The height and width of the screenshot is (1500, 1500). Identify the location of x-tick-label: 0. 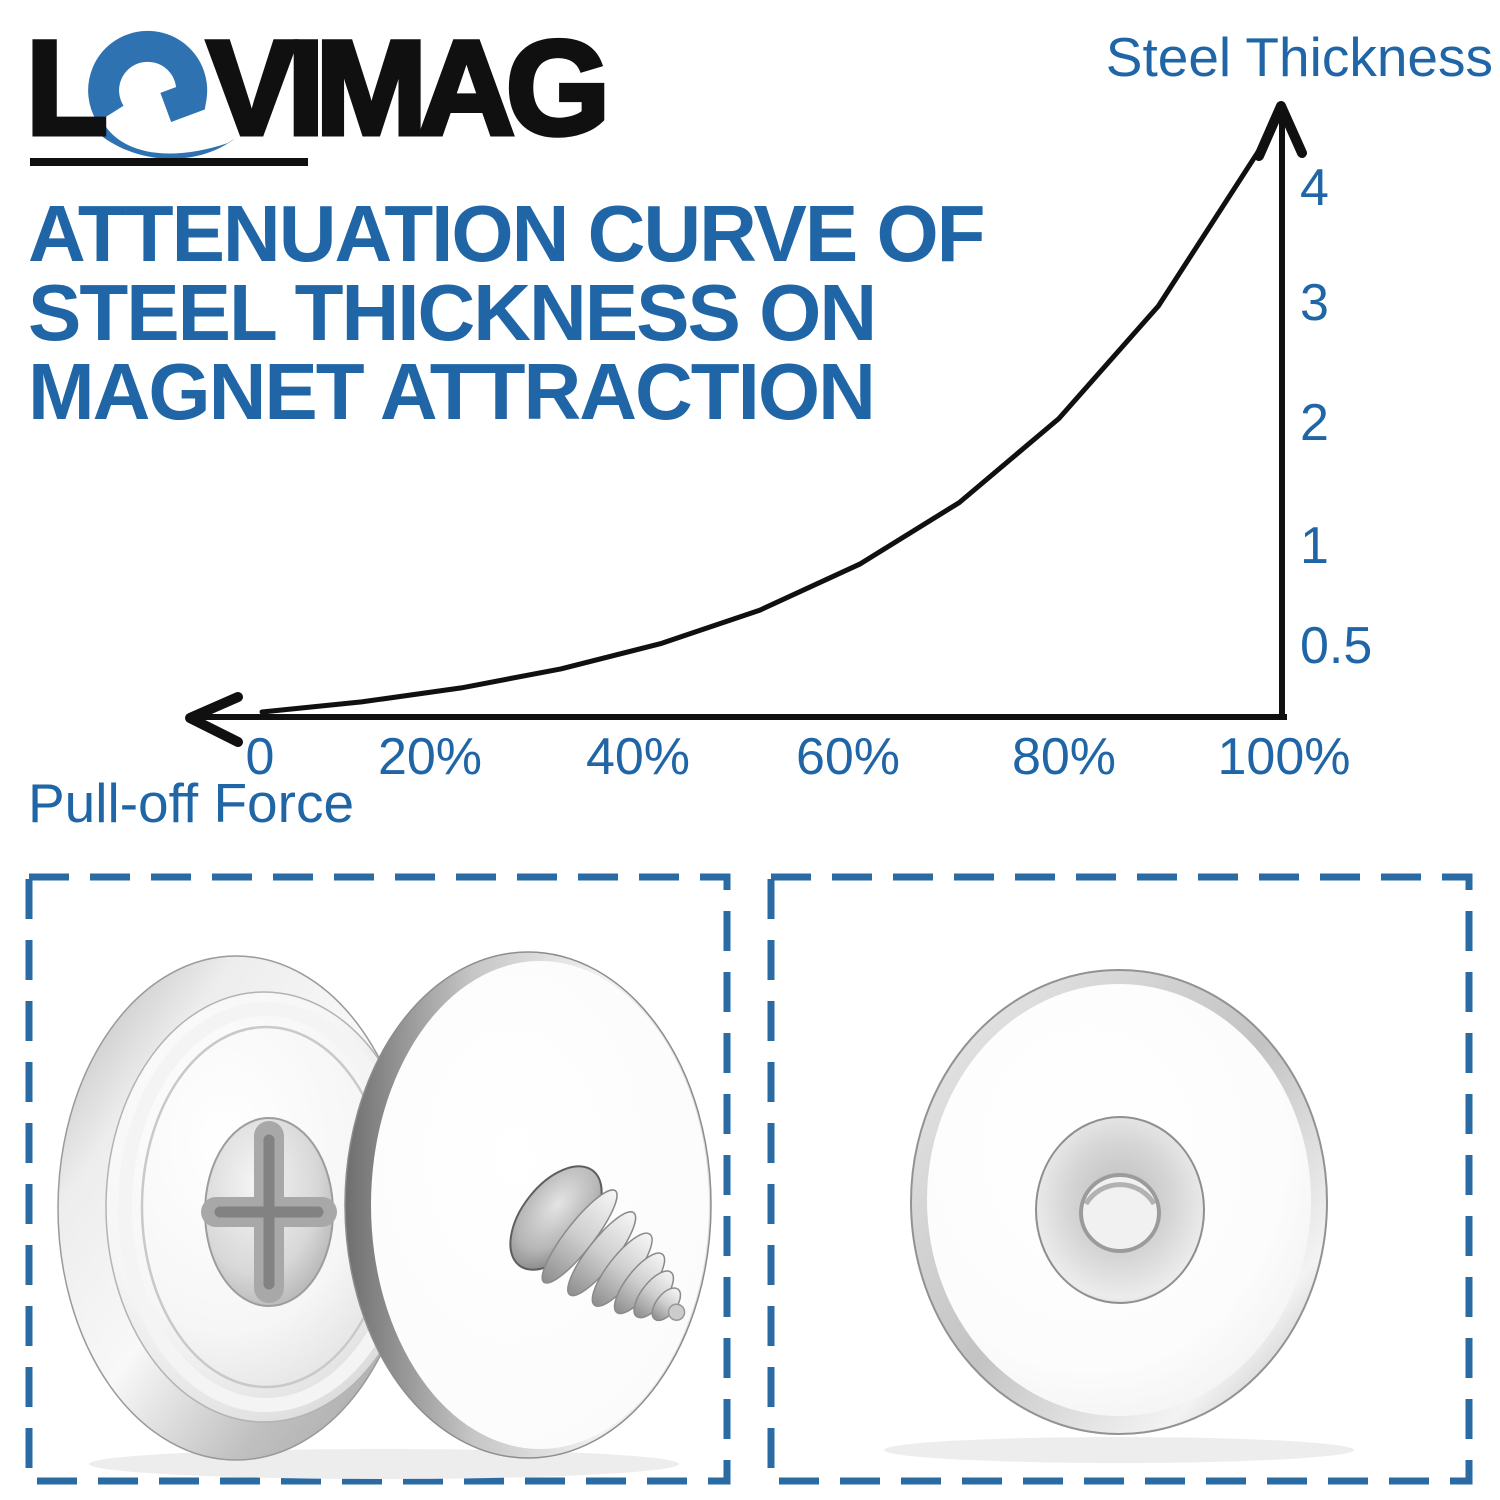
(260, 757).